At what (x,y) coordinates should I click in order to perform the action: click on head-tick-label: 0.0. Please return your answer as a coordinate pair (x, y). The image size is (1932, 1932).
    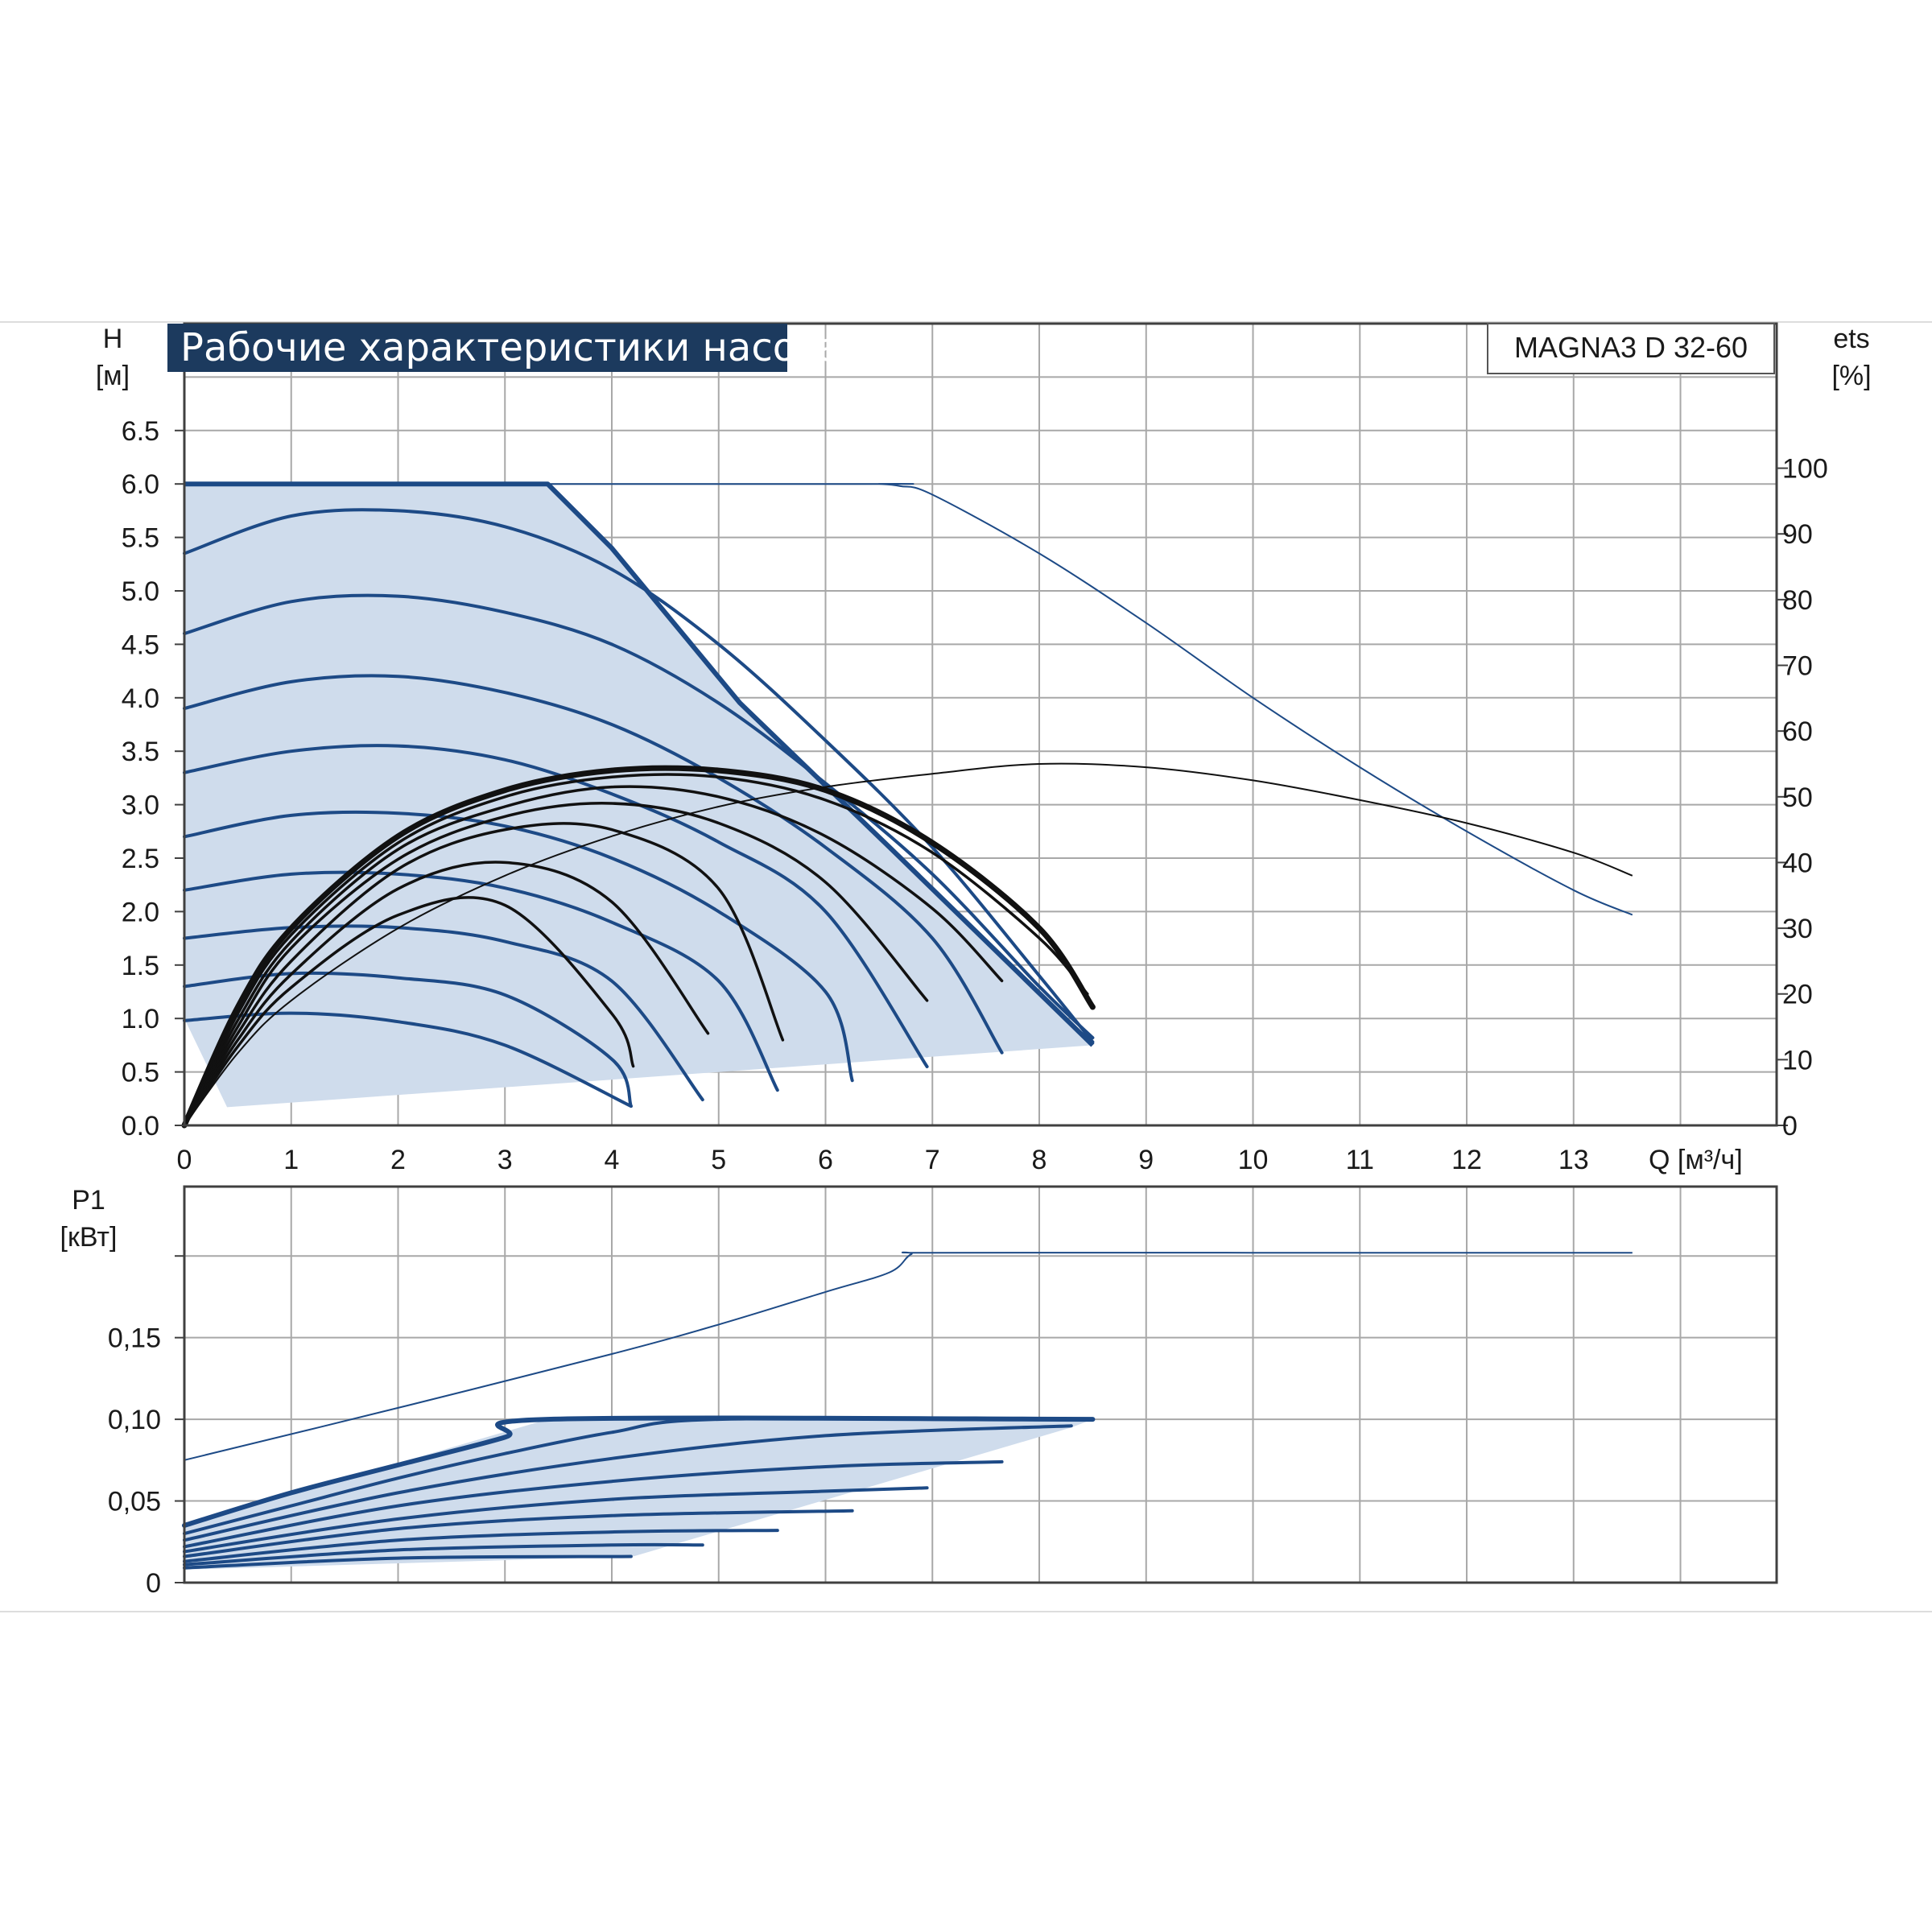
    Looking at the image, I should click on (140, 1126).